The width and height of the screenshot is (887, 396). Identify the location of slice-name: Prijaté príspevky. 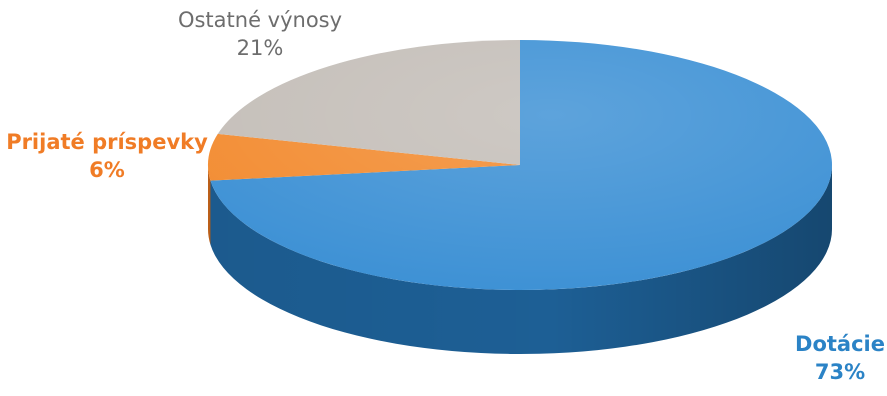
(107, 142).